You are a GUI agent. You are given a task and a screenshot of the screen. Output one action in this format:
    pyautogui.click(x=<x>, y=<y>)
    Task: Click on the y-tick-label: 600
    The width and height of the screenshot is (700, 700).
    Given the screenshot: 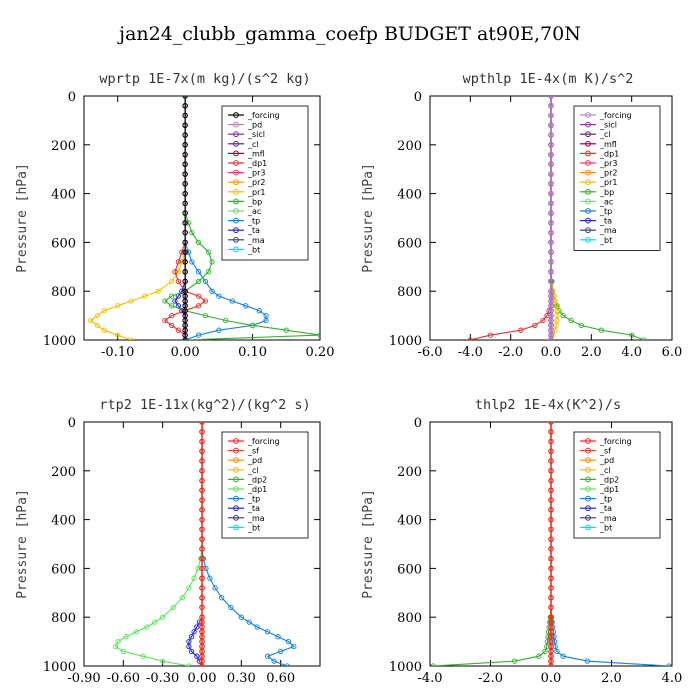 What is the action you would take?
    pyautogui.click(x=63, y=569)
    